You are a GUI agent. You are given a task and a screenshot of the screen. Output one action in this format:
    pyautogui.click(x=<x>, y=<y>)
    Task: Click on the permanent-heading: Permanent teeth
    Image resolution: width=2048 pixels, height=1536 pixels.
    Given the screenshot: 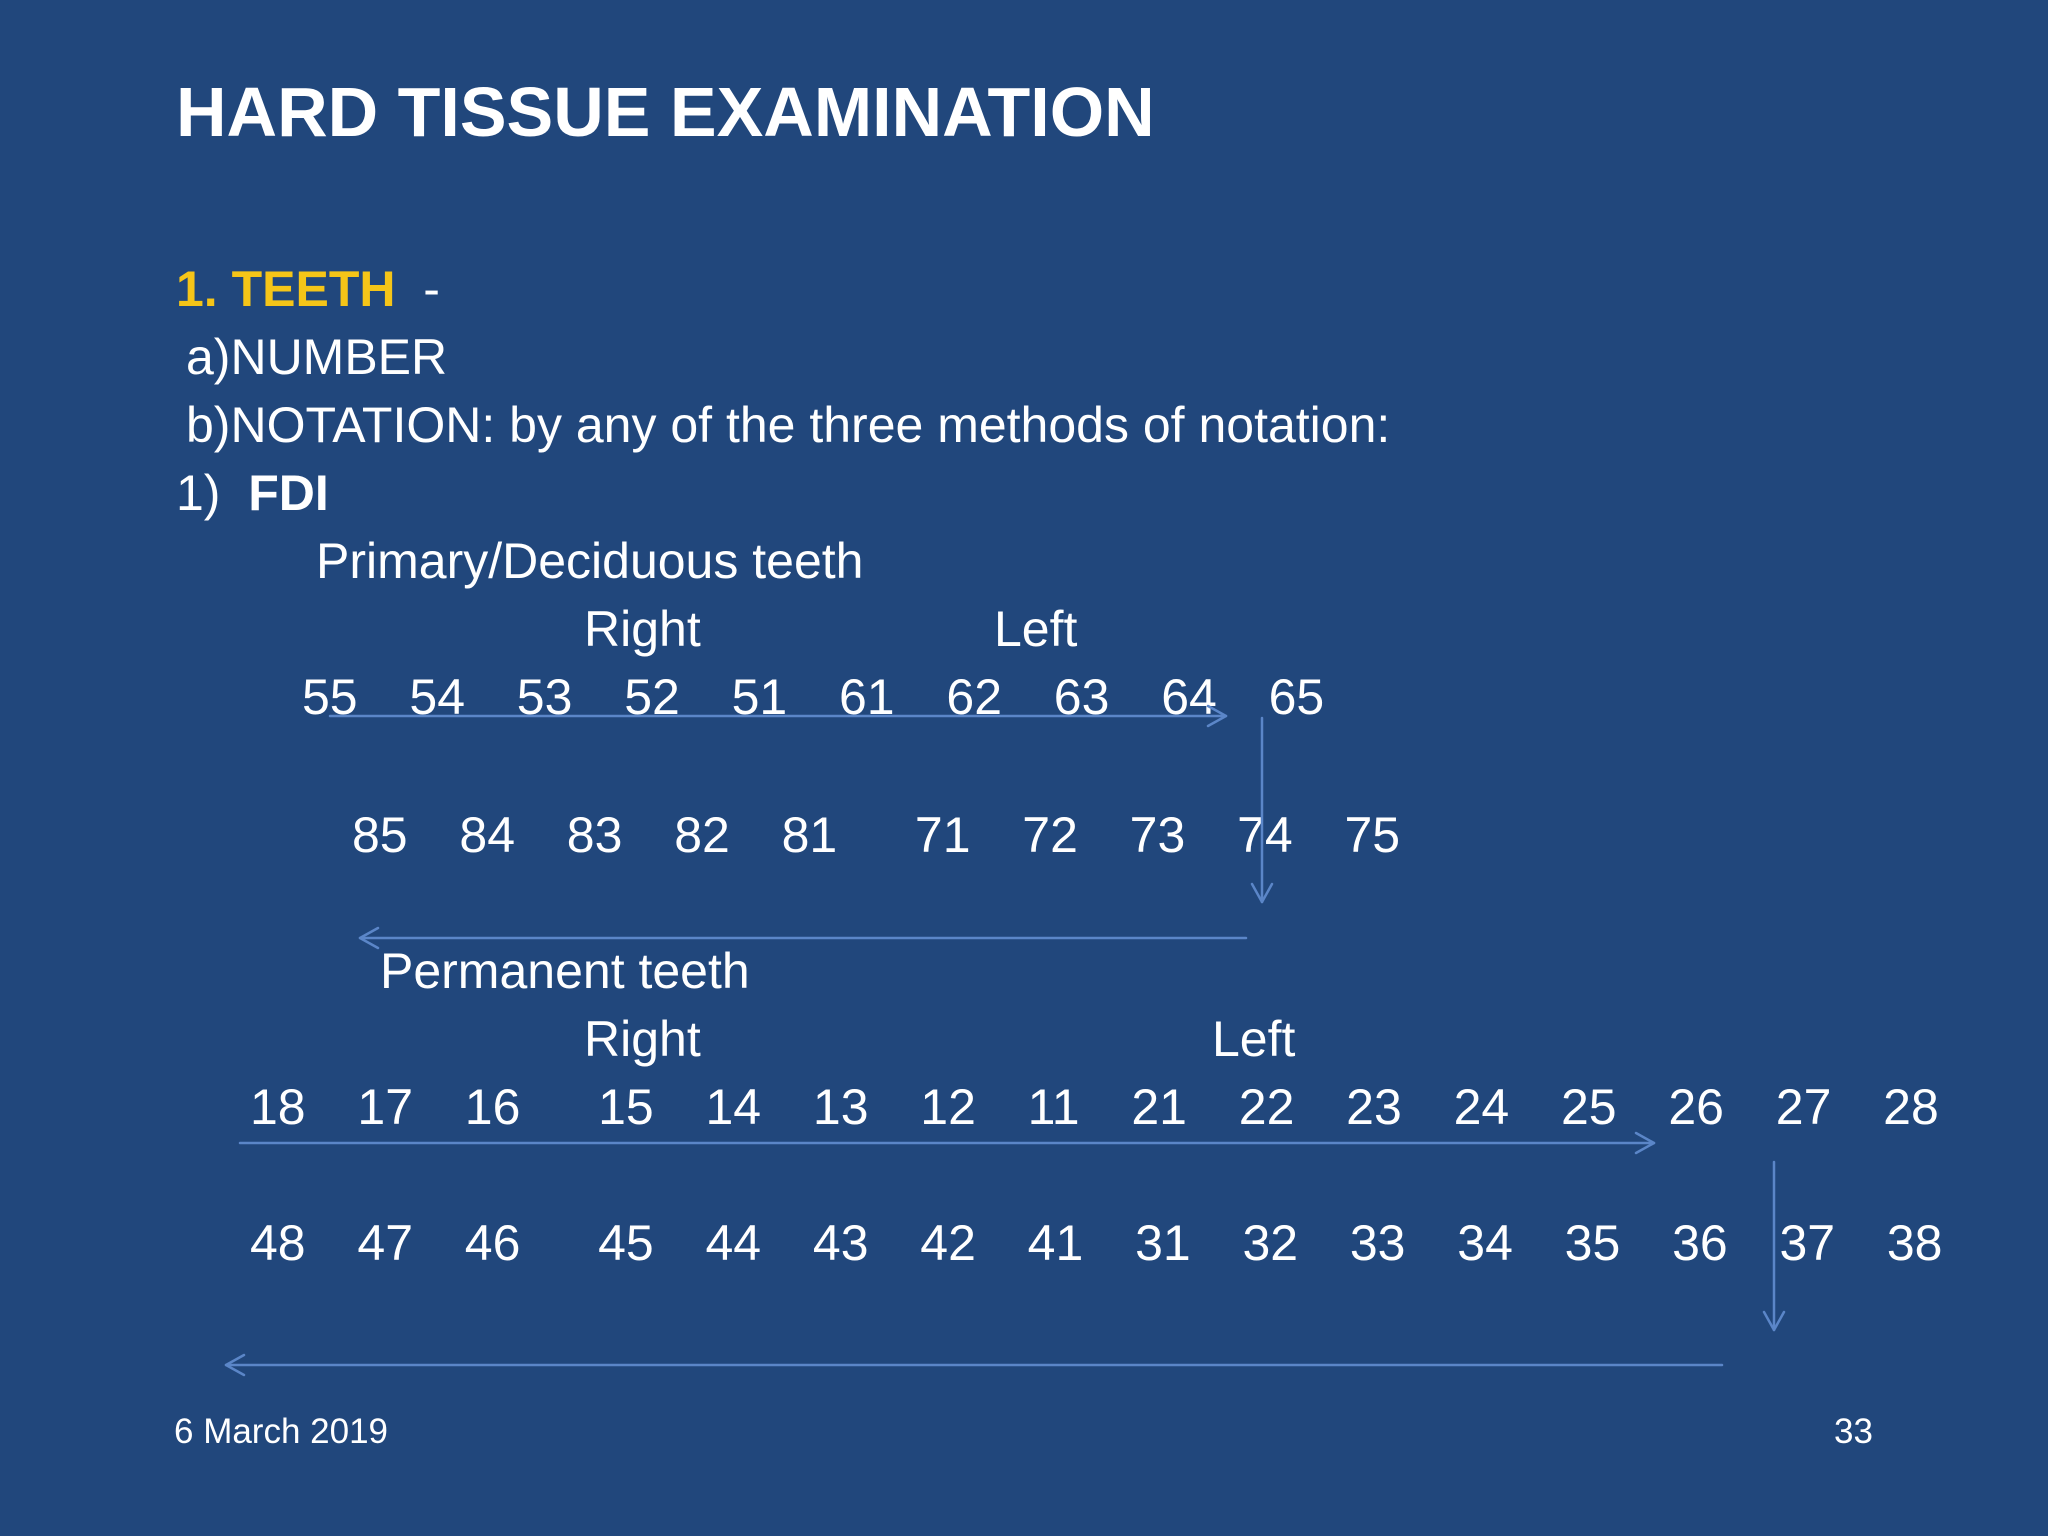 What is the action you would take?
    pyautogui.click(x=565, y=971)
    